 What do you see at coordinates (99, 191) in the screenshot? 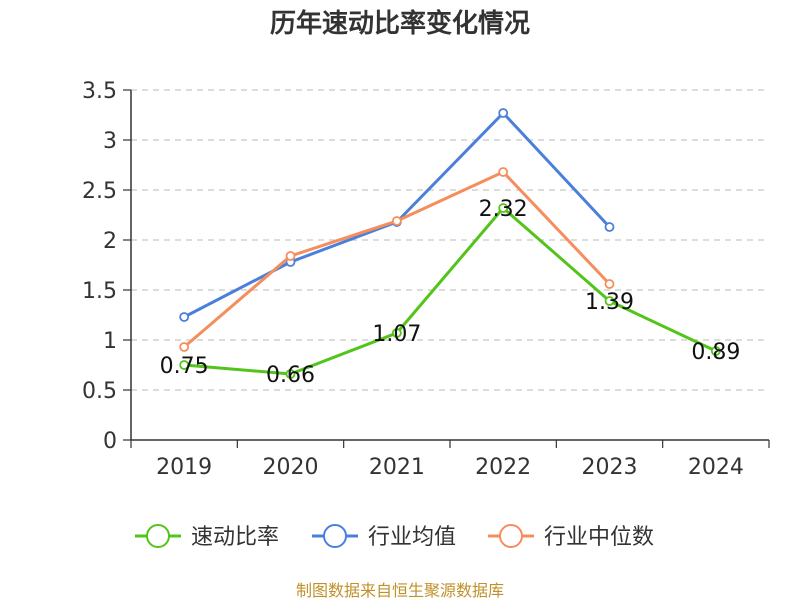
I see `y-tick-label: 2.5` at bounding box center [99, 191].